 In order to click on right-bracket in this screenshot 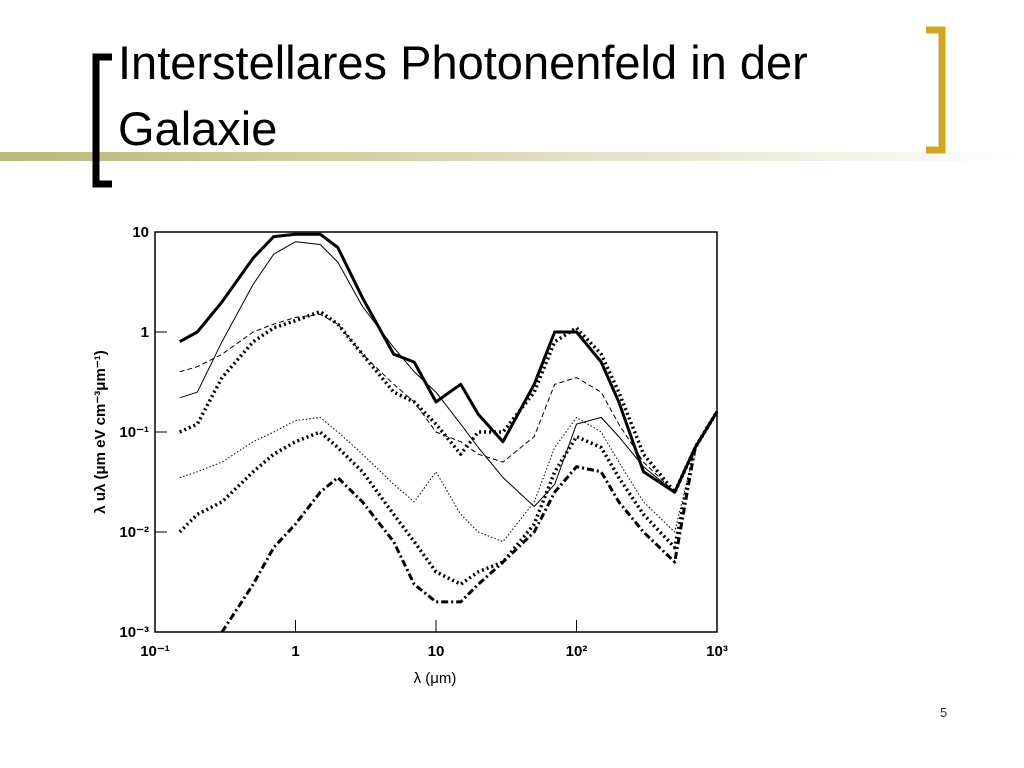, I will do `click(936, 90)`.